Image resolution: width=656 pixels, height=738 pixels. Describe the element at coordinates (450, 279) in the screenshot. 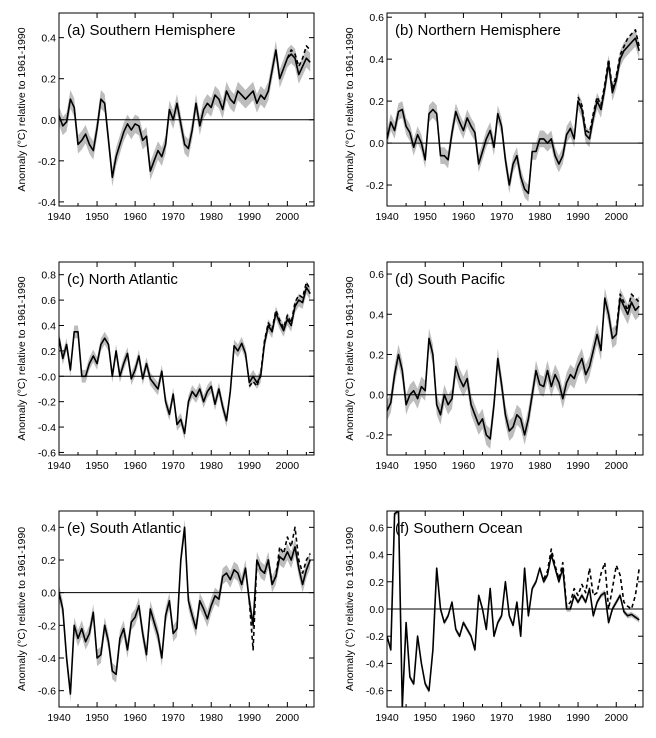

I see `panel-title: (d) South Pacific` at that location.